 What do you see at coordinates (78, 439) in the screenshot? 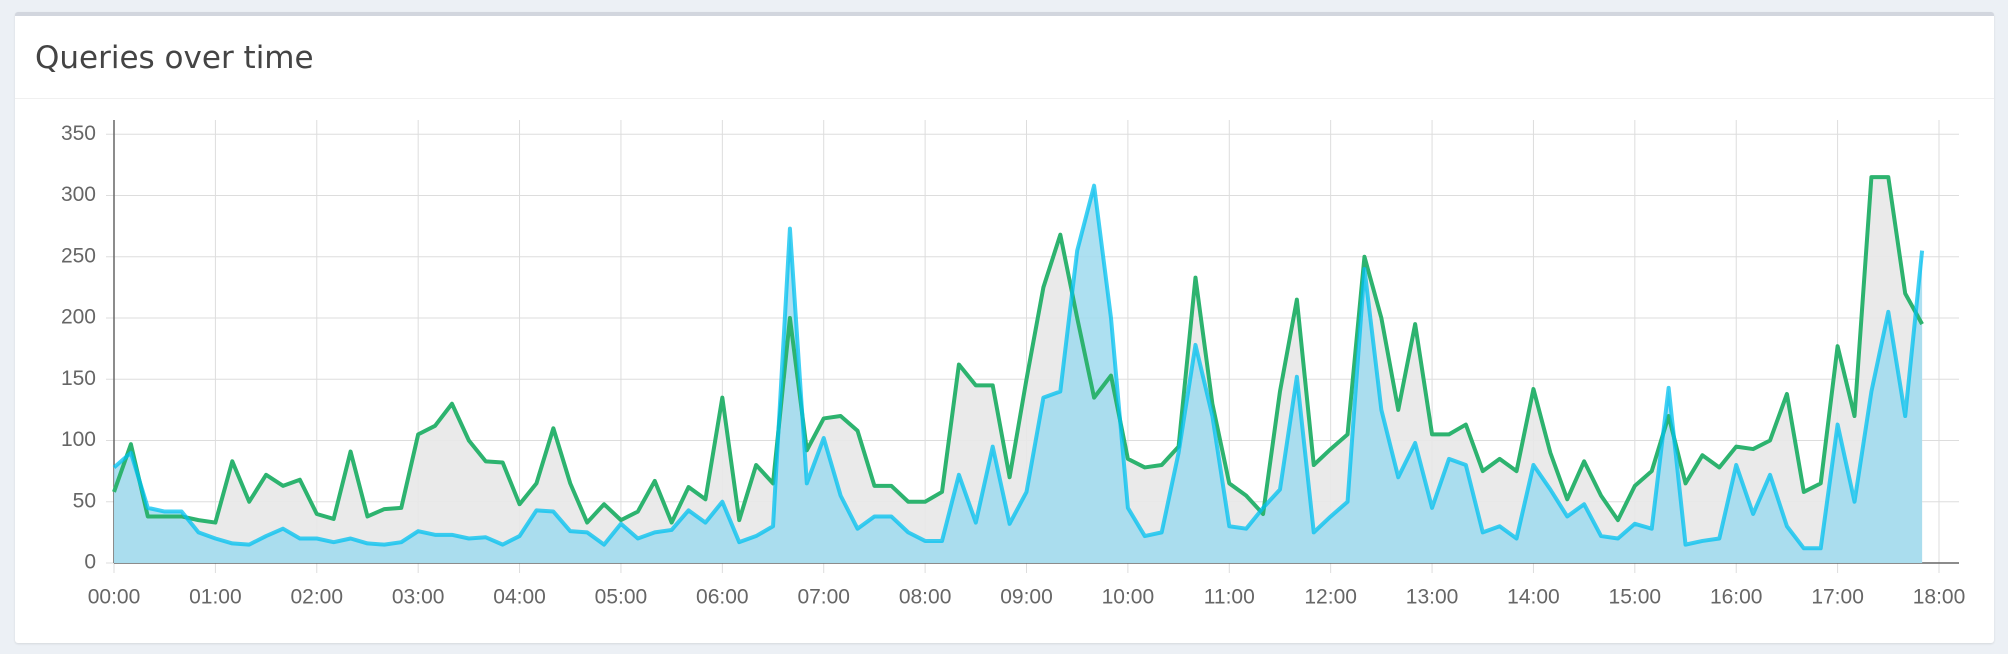
I see `y-tick-label: 100` at bounding box center [78, 439].